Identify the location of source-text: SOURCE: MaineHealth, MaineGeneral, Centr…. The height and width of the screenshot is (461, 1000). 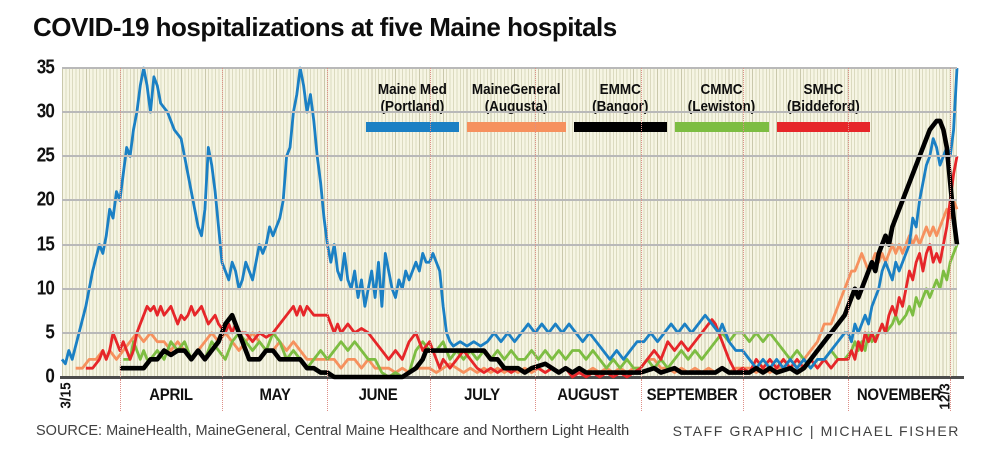
(333, 431).